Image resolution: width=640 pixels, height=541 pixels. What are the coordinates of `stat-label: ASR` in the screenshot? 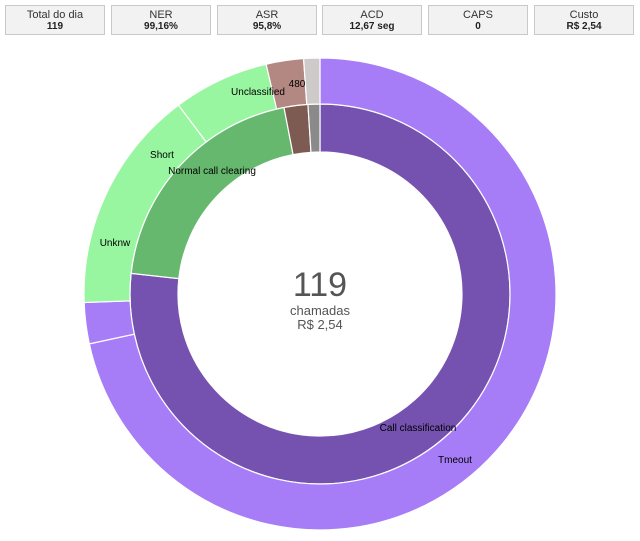 It's located at (267, 15).